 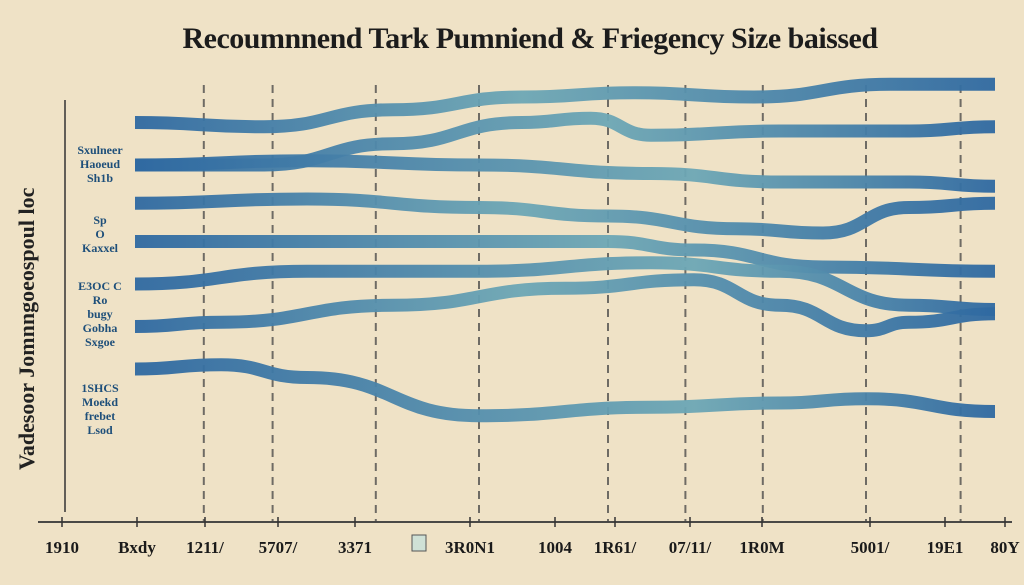 I want to click on x-tick-label: 07/11/, so click(x=690, y=547).